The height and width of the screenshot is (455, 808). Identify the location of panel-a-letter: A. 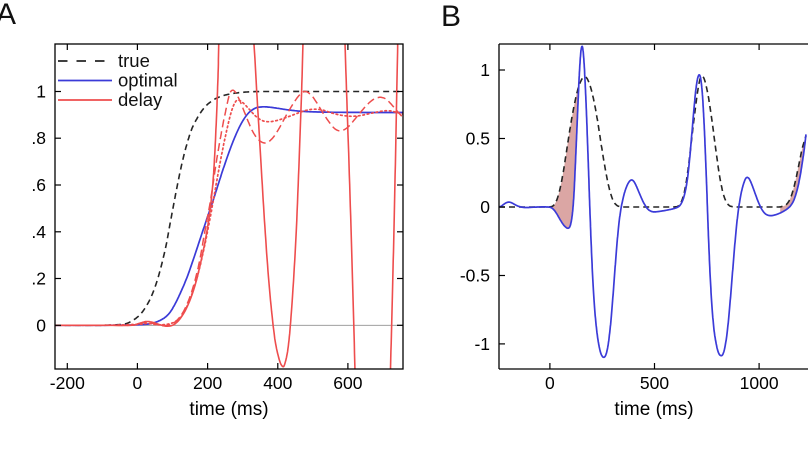
(8, 15).